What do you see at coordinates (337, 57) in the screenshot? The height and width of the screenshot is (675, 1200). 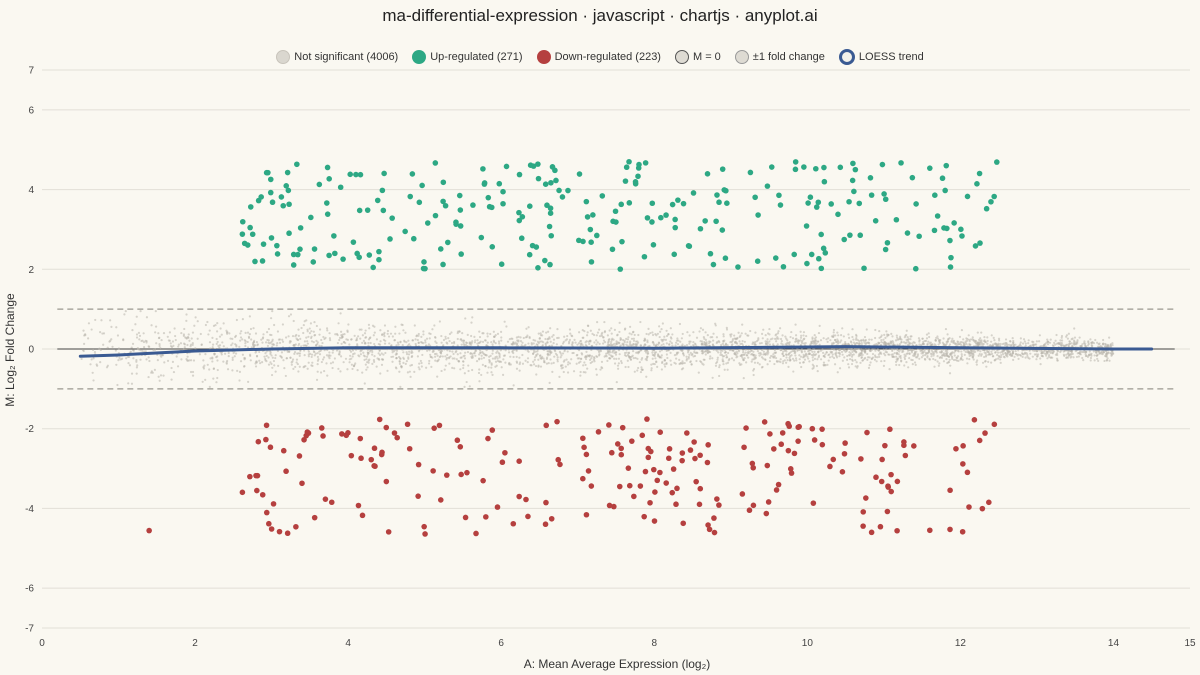 I see `legend-item-not-significant: Not significant (4006)` at bounding box center [337, 57].